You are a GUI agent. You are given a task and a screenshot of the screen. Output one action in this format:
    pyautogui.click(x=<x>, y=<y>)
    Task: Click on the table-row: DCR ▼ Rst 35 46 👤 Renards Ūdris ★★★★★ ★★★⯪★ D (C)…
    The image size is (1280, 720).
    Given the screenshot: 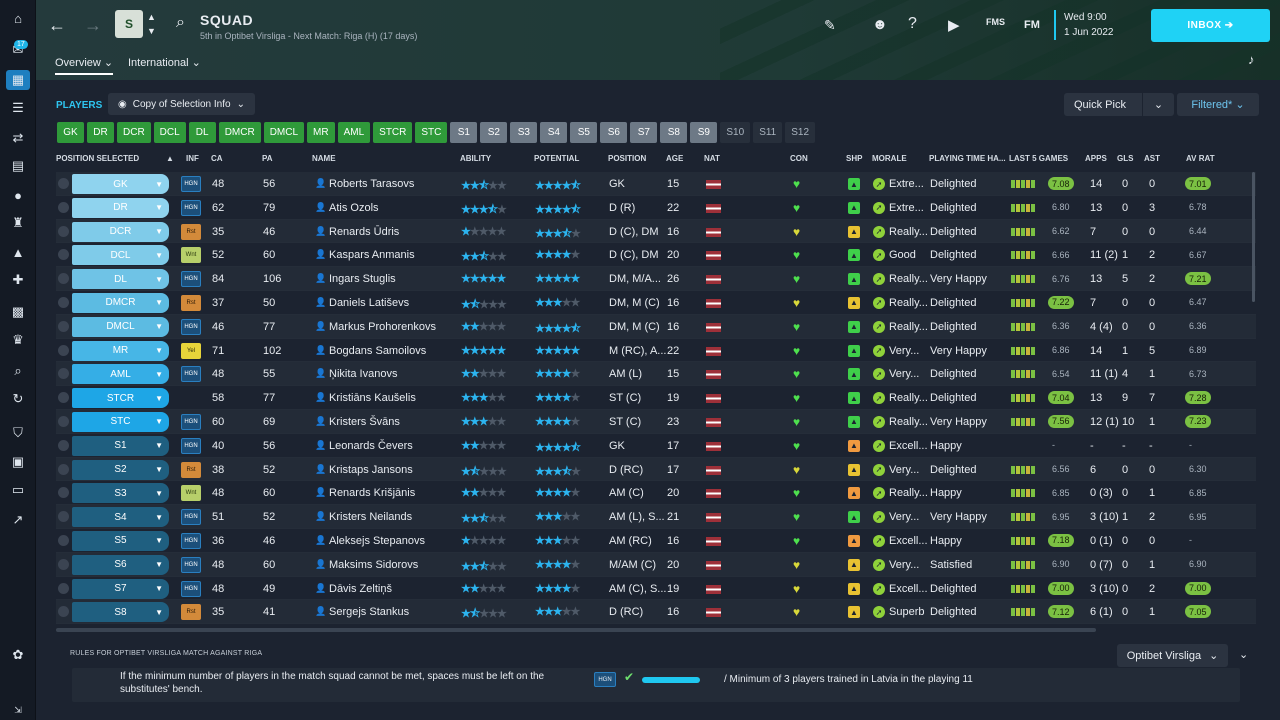 What is the action you would take?
    pyautogui.click(x=656, y=231)
    